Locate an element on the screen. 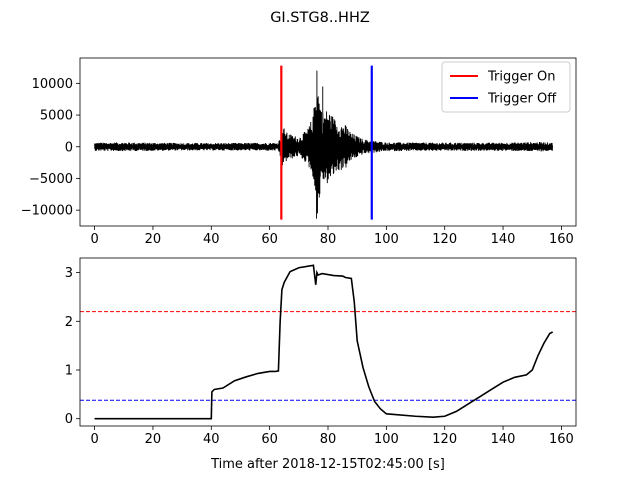 The width and height of the screenshot is (640, 480). waveform-x-tick-label: 80 is located at coordinates (328, 239).